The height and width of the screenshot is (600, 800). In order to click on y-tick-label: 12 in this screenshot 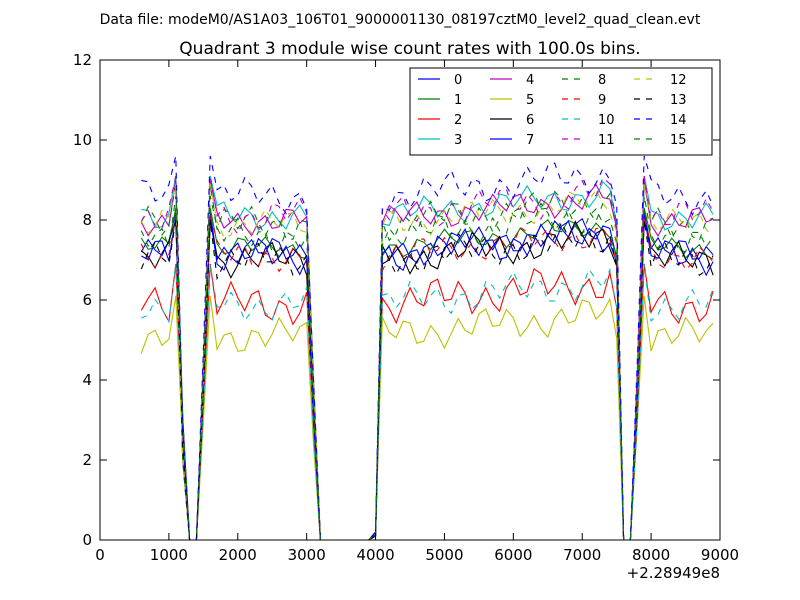, I will do `click(82, 60)`.